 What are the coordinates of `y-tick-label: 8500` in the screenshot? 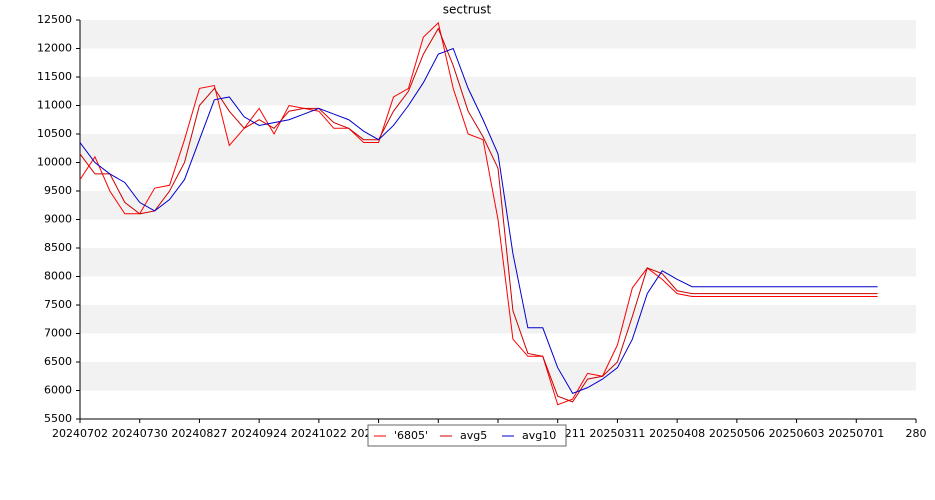 It's located at (58, 247).